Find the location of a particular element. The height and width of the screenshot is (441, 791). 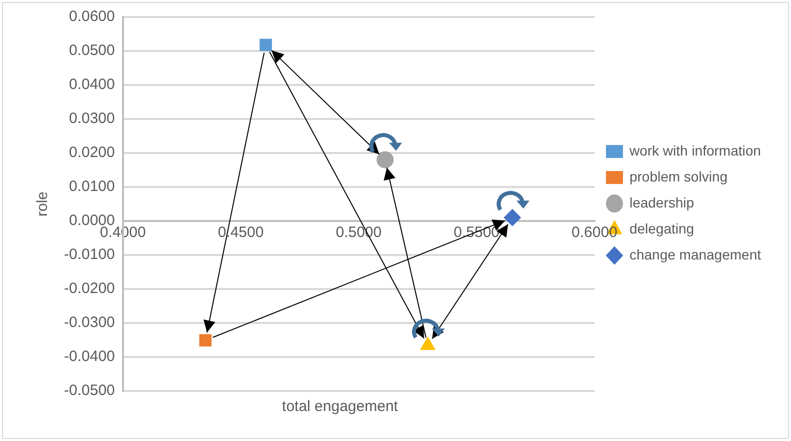

legend-label: change management is located at coordinates (695, 254).